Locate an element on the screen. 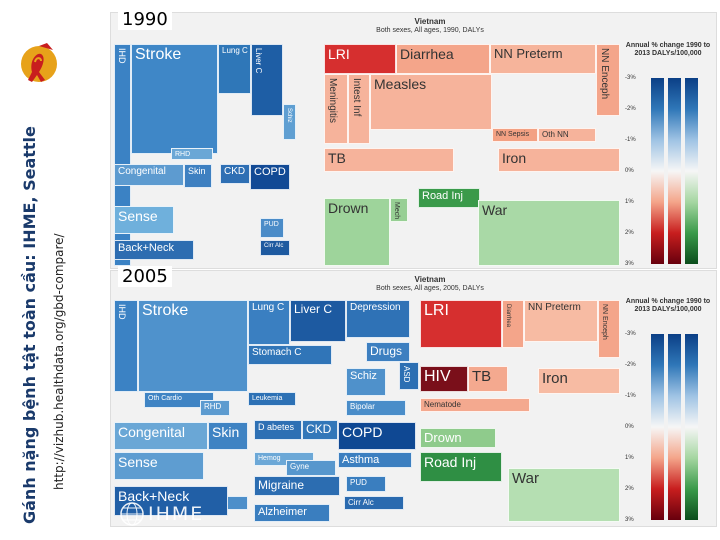 This screenshot has width=720, height=540. treemap-cell-alzheimer: Alzheimer is located at coordinates (292, 513).